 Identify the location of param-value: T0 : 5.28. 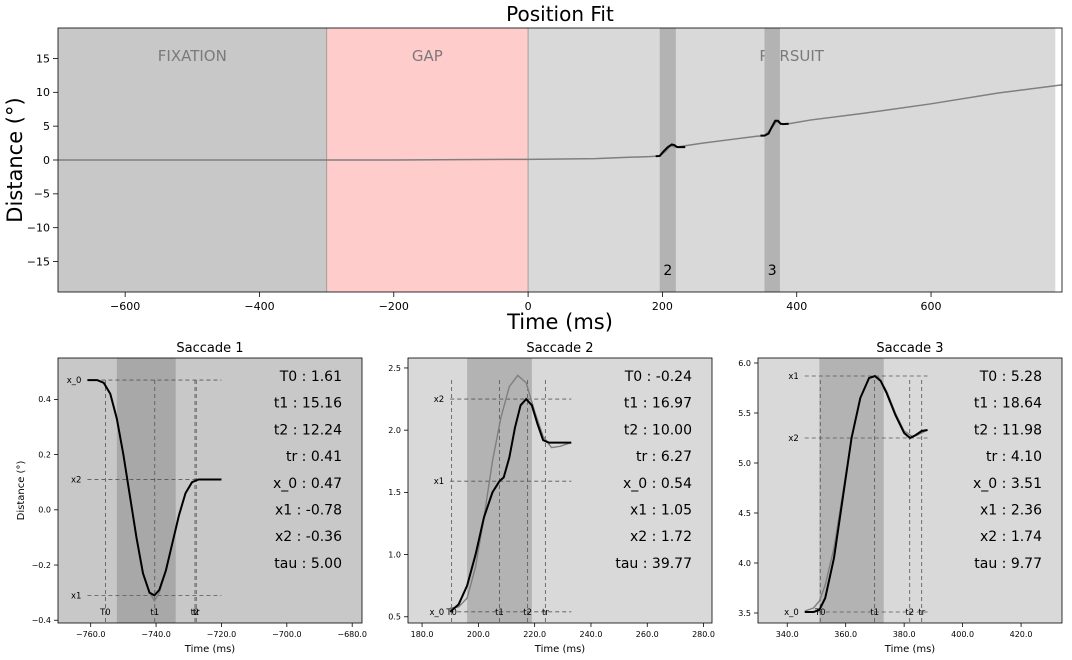
(1010, 377).